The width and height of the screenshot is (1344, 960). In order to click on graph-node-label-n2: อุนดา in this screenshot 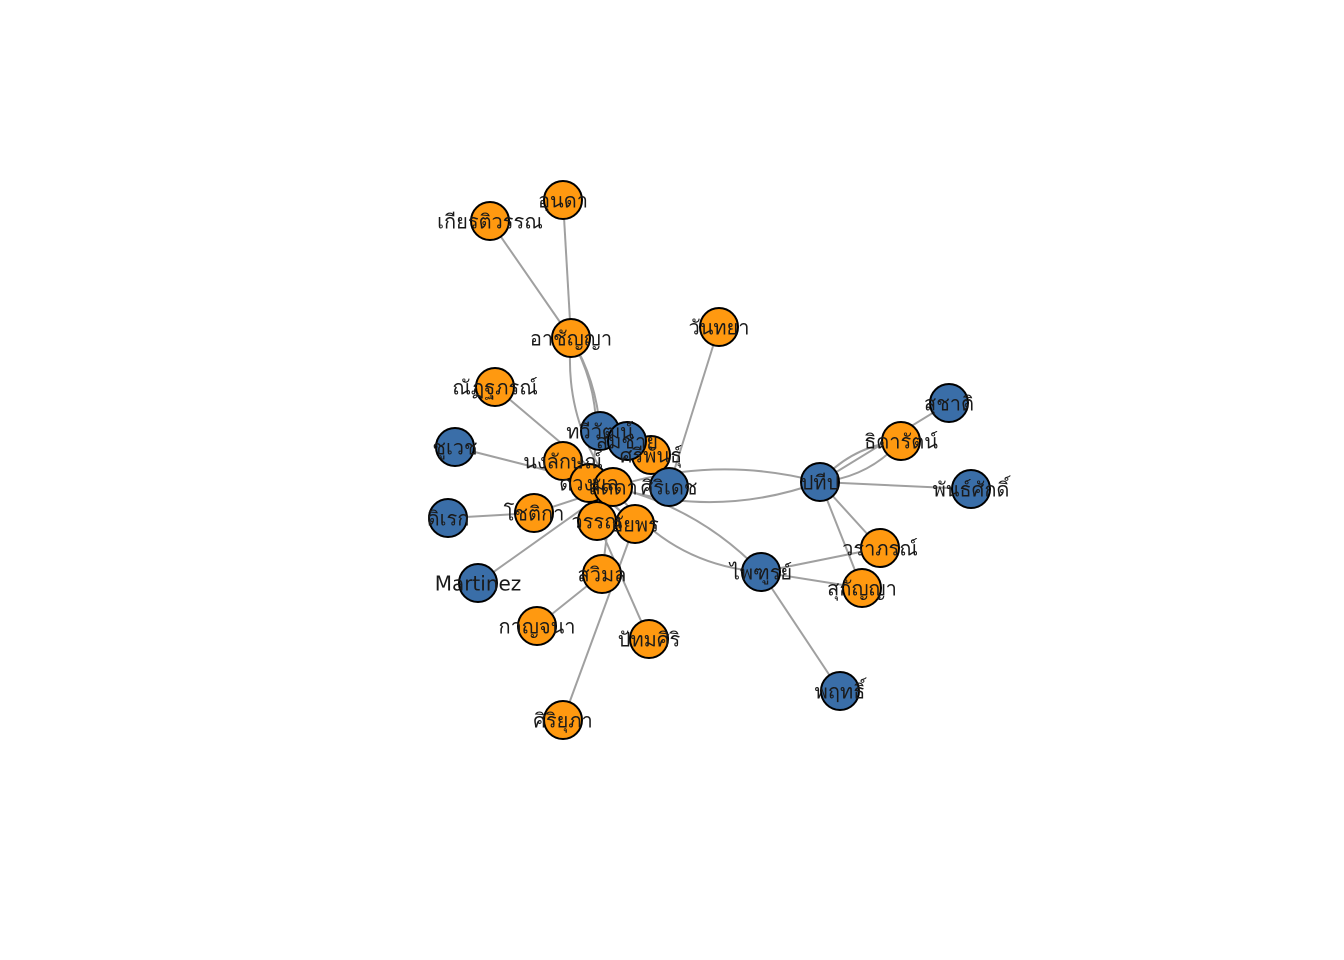, I will do `click(563, 201)`.